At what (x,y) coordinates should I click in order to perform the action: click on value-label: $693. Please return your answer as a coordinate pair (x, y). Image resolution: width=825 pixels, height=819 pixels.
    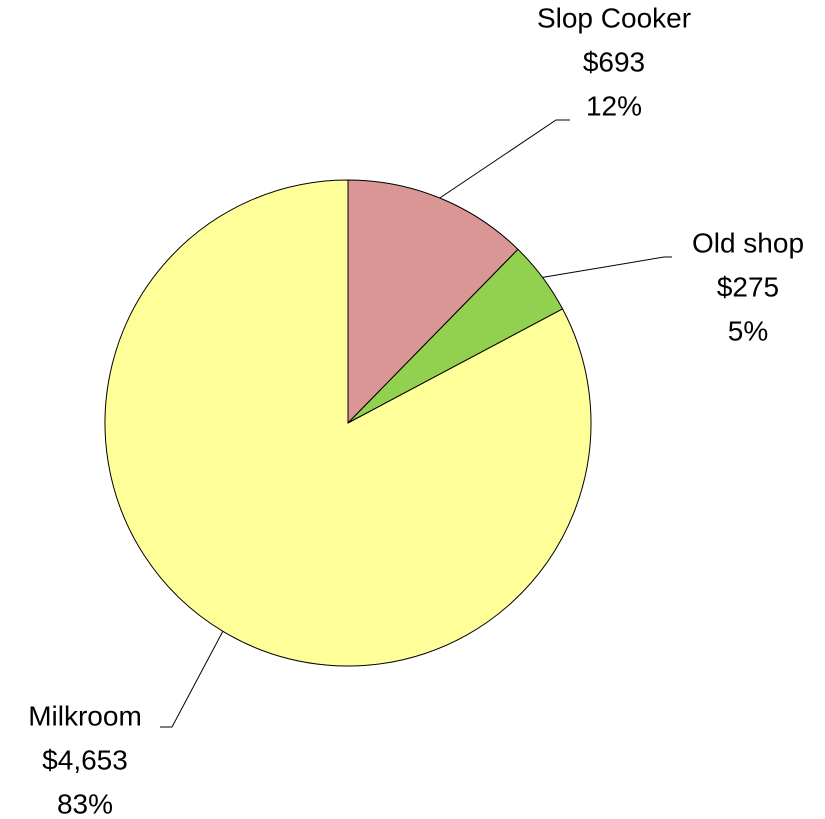
    Looking at the image, I should click on (614, 61).